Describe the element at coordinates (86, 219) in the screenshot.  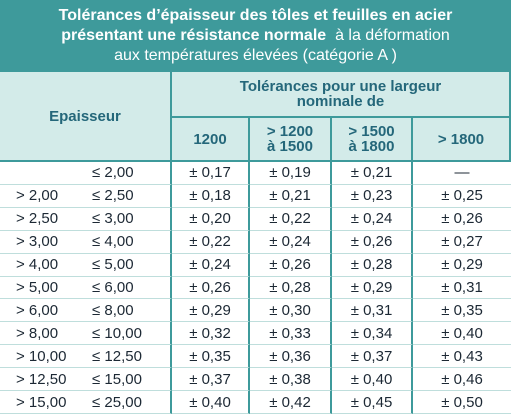
I see `thickness-cell: > 2,50 ≤ 3,00` at that location.